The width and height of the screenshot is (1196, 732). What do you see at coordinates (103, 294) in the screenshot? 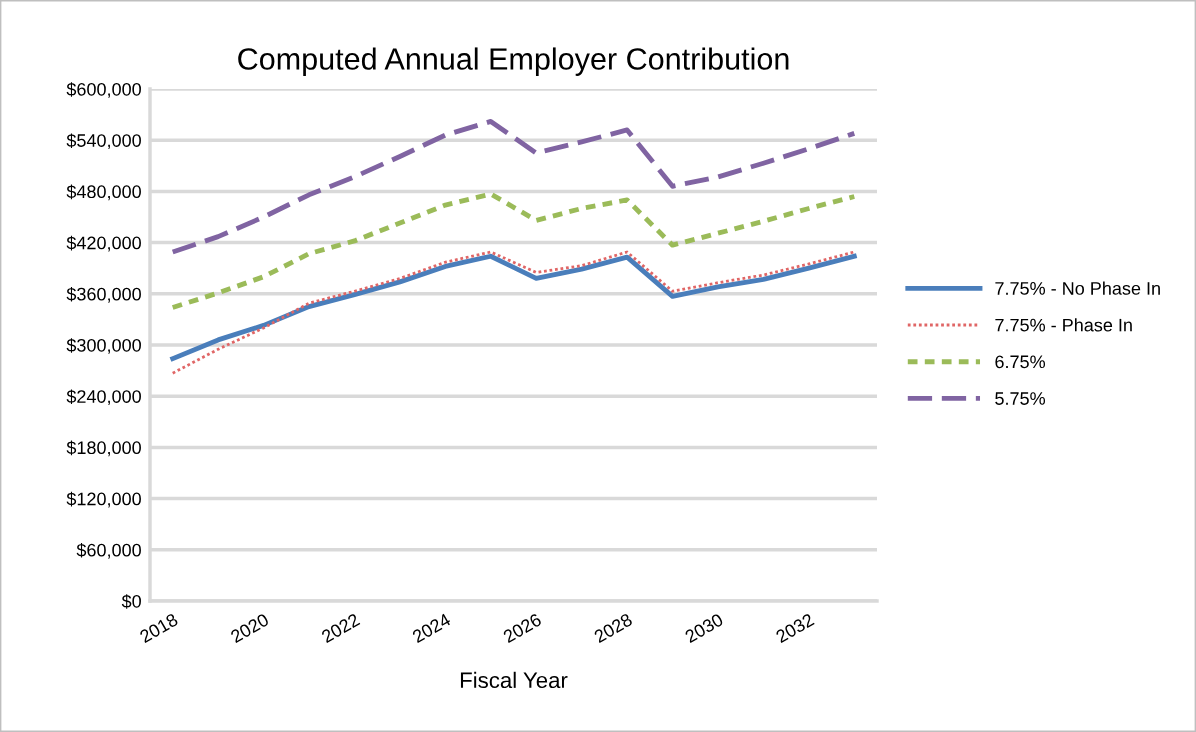
I see `y-tick-label: $360,000` at bounding box center [103, 294].